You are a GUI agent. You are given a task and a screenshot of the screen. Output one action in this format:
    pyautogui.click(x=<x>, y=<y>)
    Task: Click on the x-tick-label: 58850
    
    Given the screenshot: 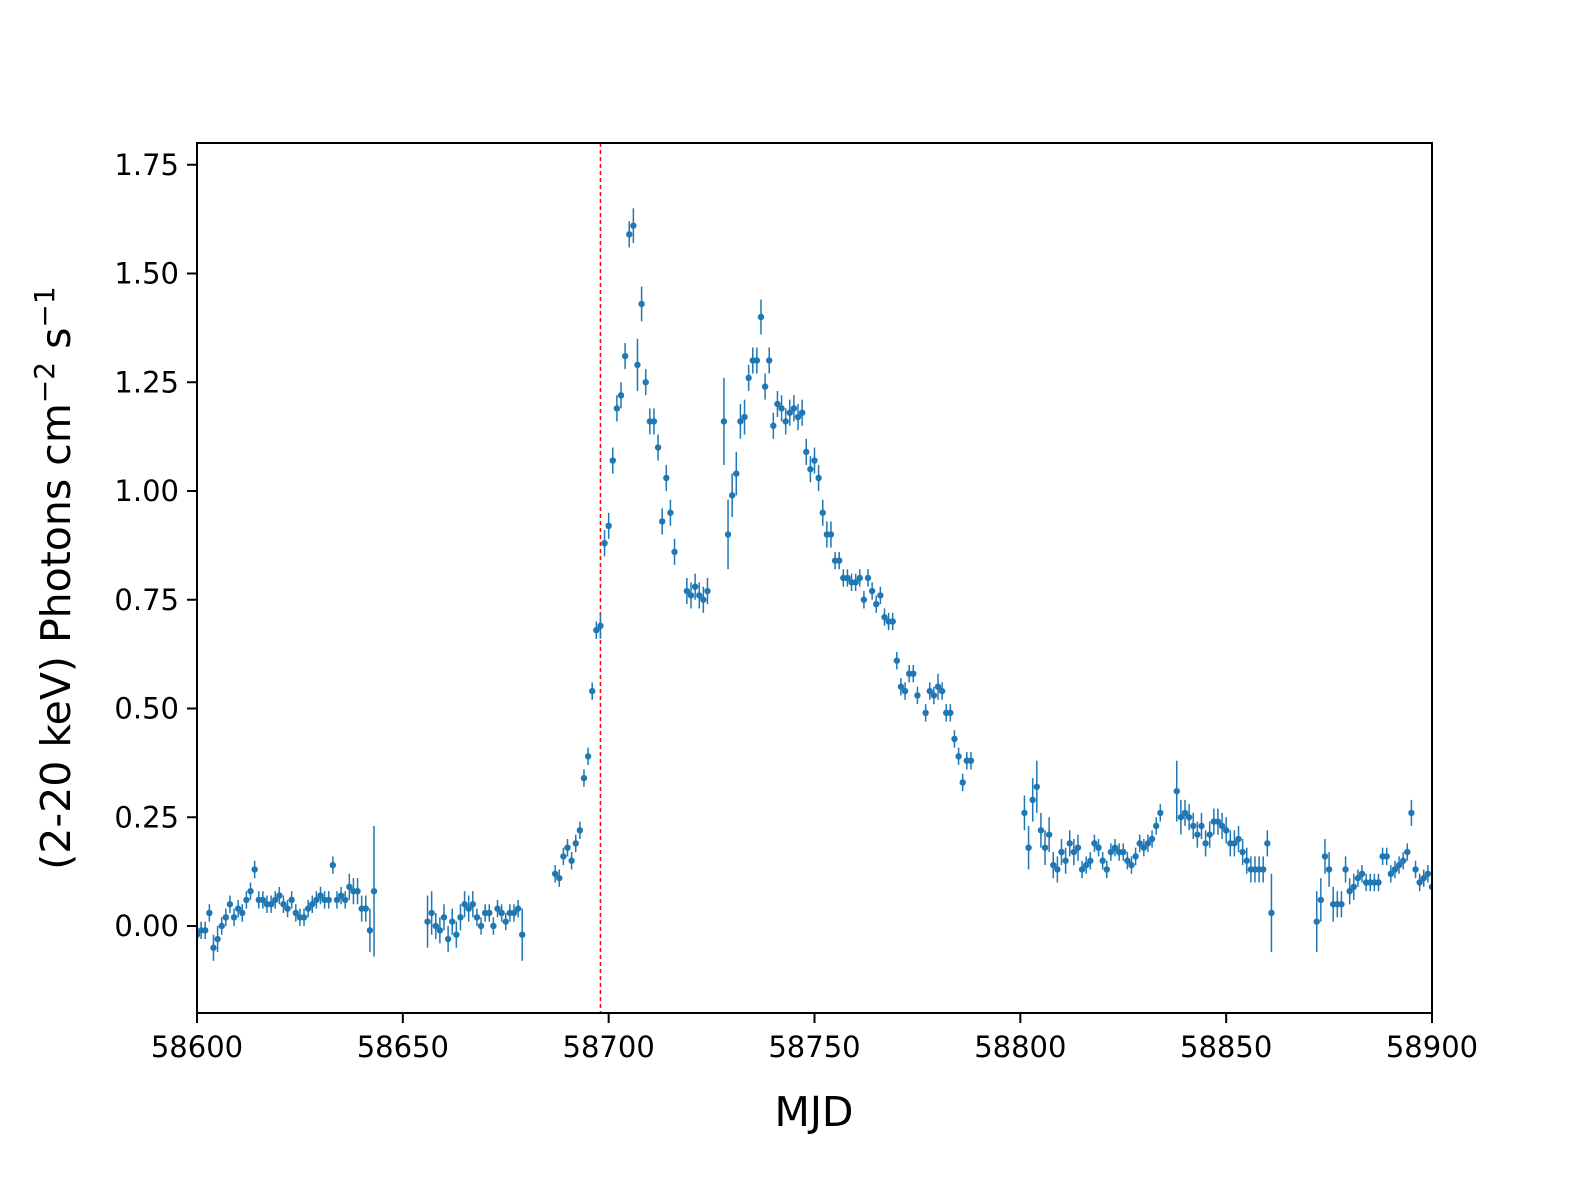 What is the action you would take?
    pyautogui.click(x=1226, y=1047)
    